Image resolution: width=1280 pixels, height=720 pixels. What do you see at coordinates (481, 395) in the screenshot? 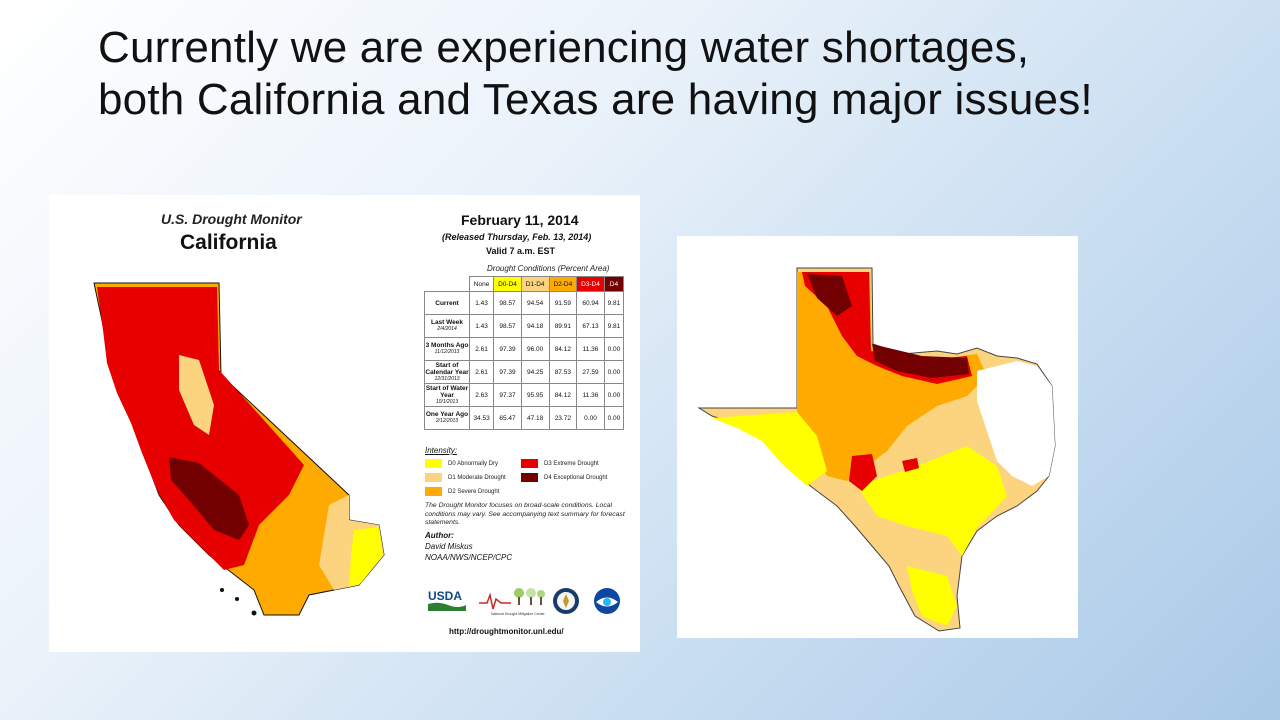
I see `table-cell: 2.63` at bounding box center [481, 395].